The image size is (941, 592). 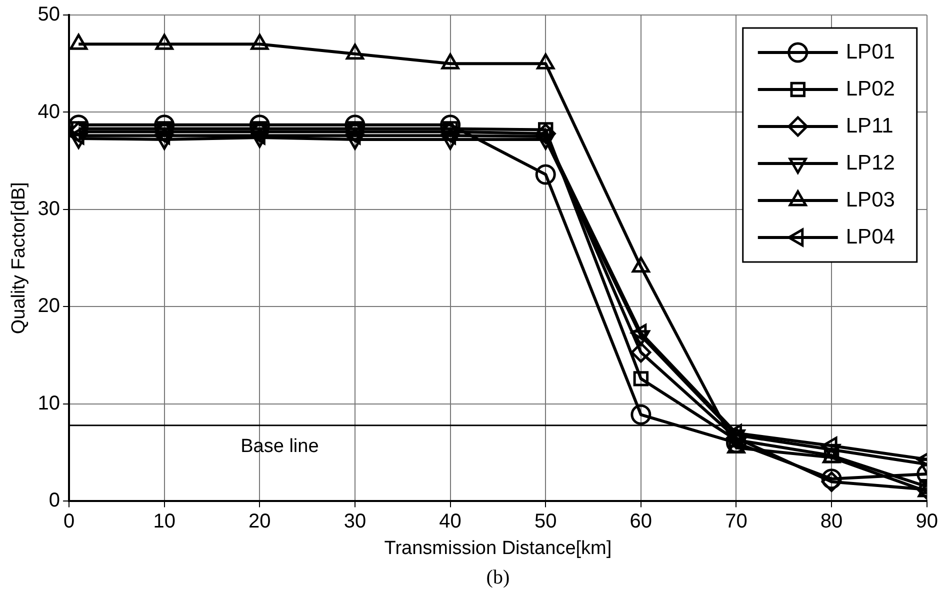 What do you see at coordinates (870, 162) in the screenshot?
I see `legend-label: LP12` at bounding box center [870, 162].